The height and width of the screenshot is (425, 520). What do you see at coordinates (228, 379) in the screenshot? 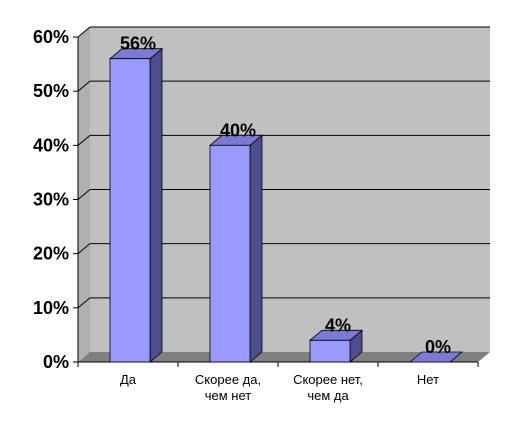
I see `x-tick-label-line: Скорее да,` at bounding box center [228, 379].